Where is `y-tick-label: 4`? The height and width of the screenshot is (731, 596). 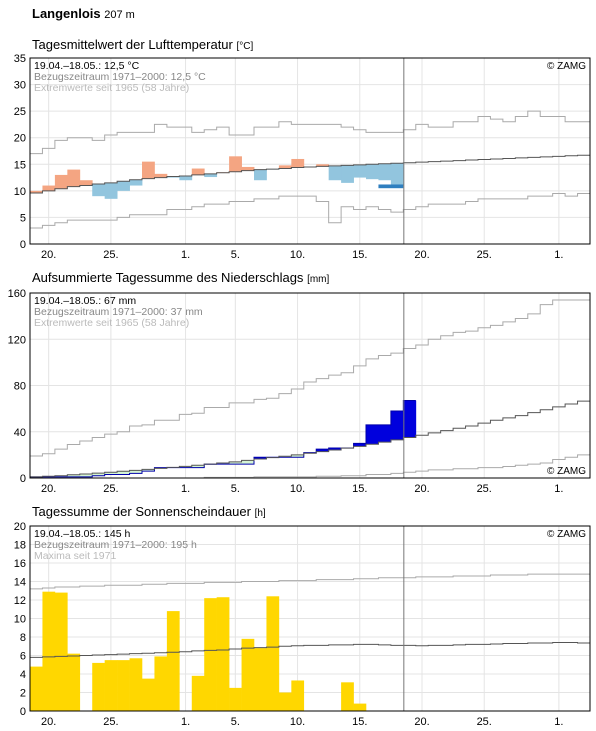 y-tick-label: 4 is located at coordinates (23, 675).